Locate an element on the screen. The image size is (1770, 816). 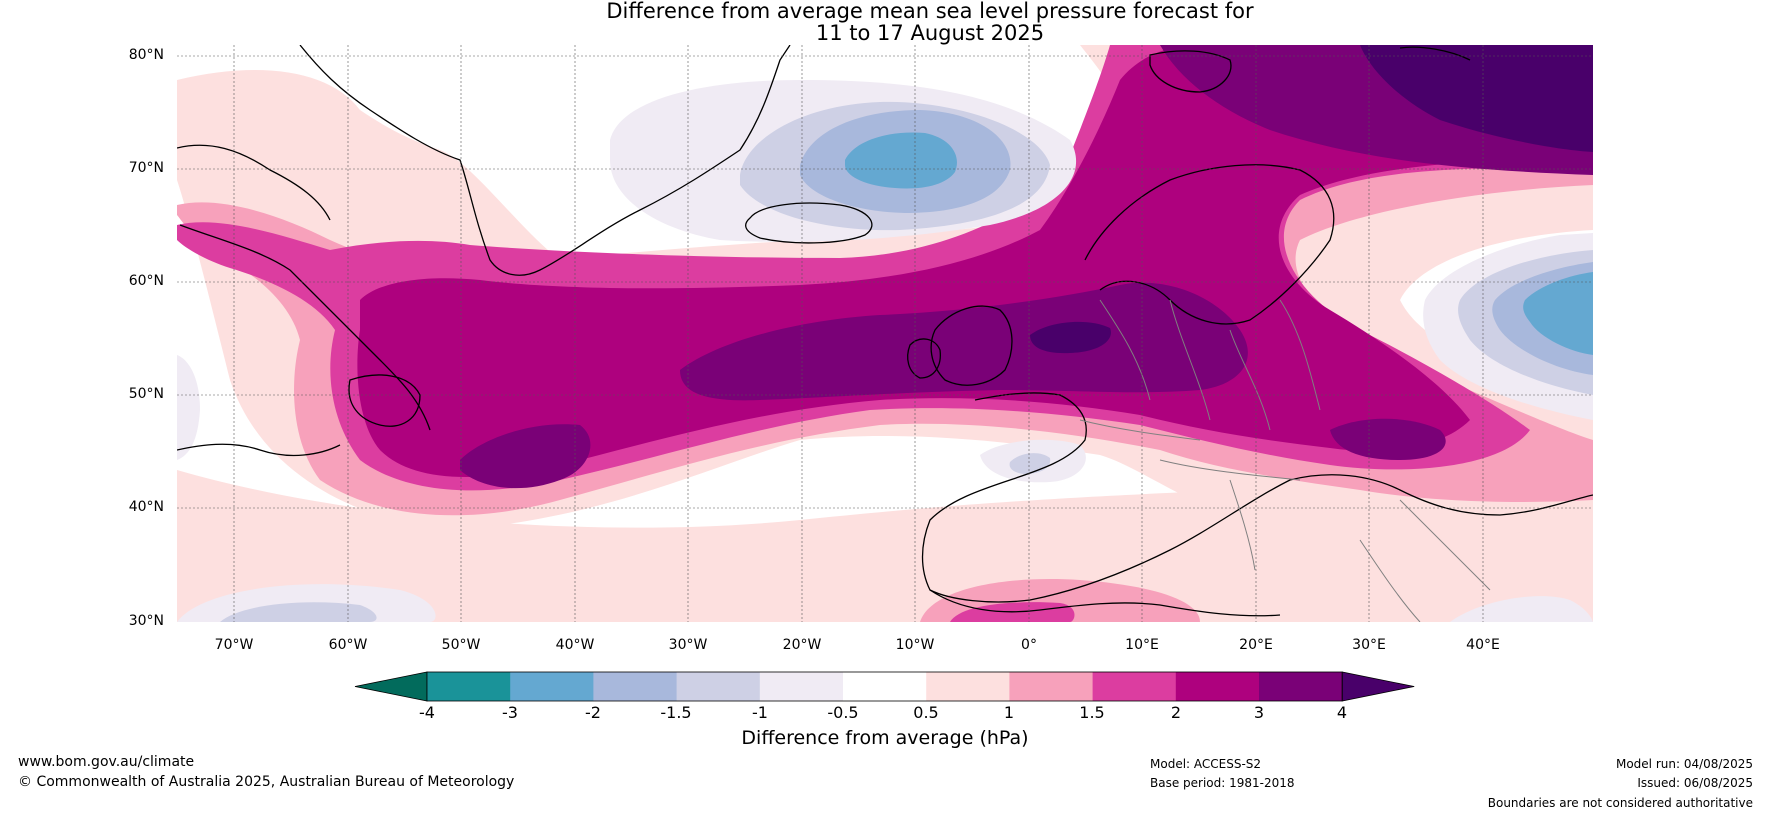
lon-label-40e: 40°E is located at coordinates (1483, 645).